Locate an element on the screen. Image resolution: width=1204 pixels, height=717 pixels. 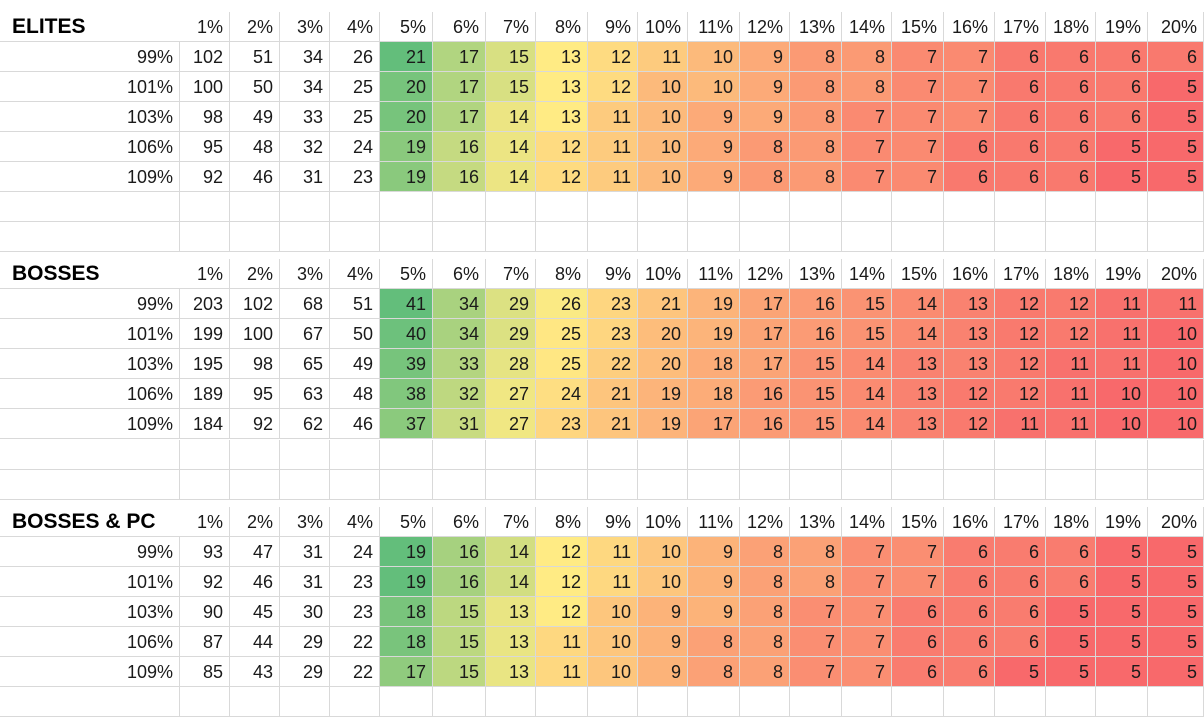
column-header-cell: 1% is located at coordinates (205, 274).